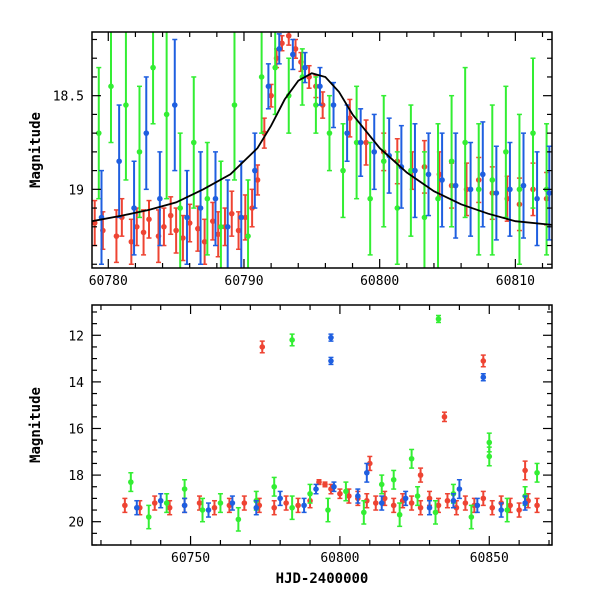  Describe the element at coordinates (322, 579) in the screenshot. I see `x-axis-title: HJD-2400000` at that location.